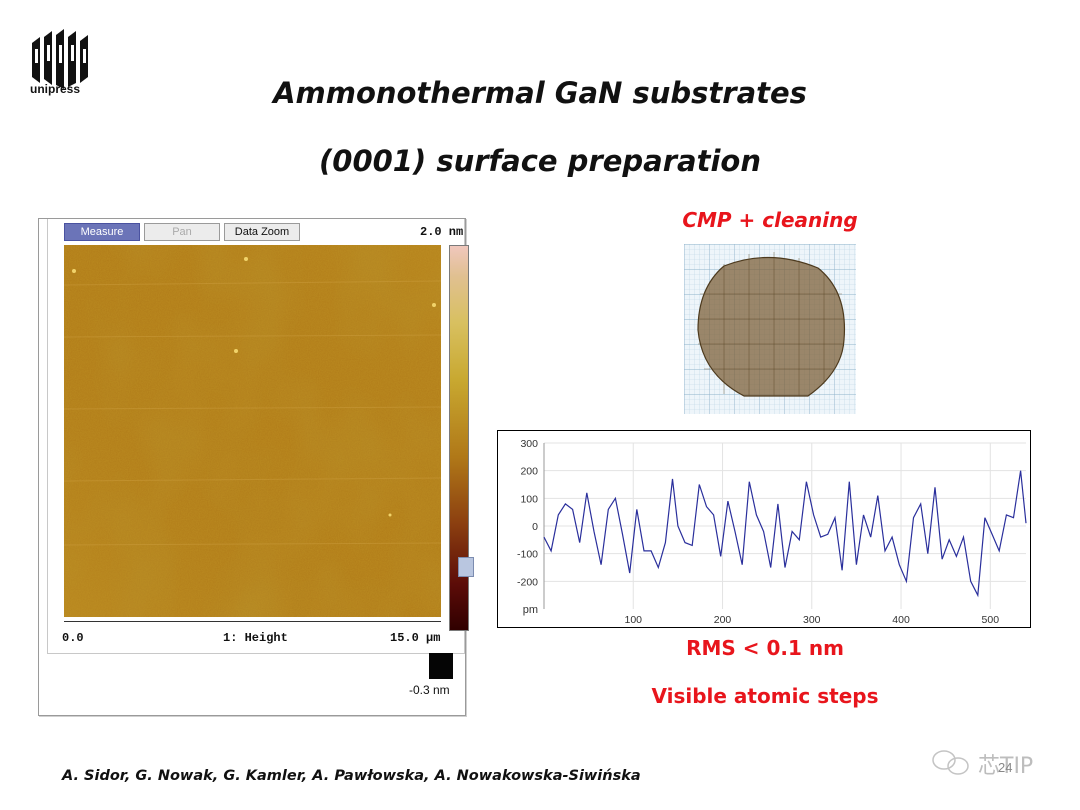  Describe the element at coordinates (529, 444) in the screenshot. I see `y-tick-label: 300` at that location.